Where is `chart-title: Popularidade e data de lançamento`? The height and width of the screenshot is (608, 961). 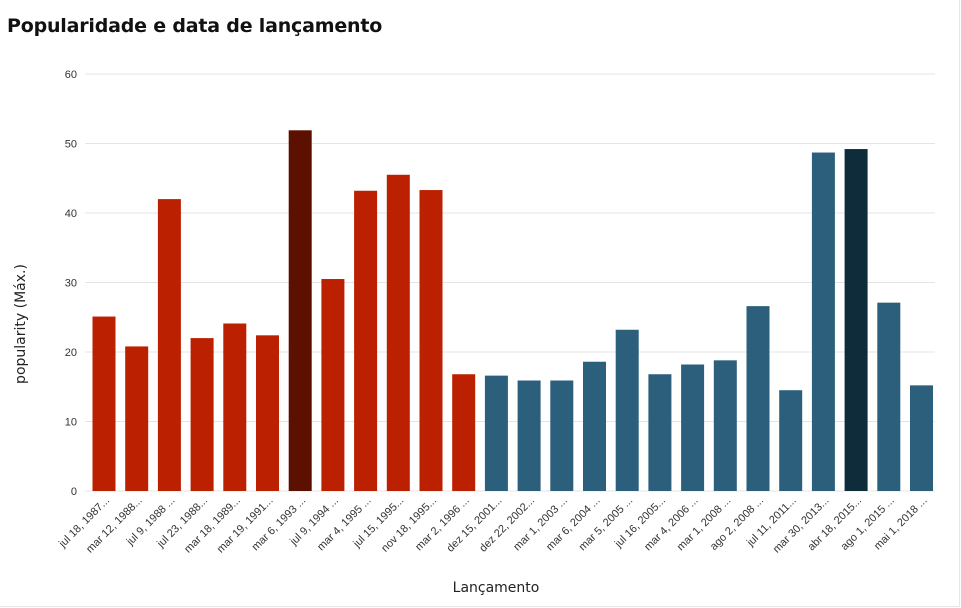
chart-title: Popularidade e data de lançamento is located at coordinates (195, 26).